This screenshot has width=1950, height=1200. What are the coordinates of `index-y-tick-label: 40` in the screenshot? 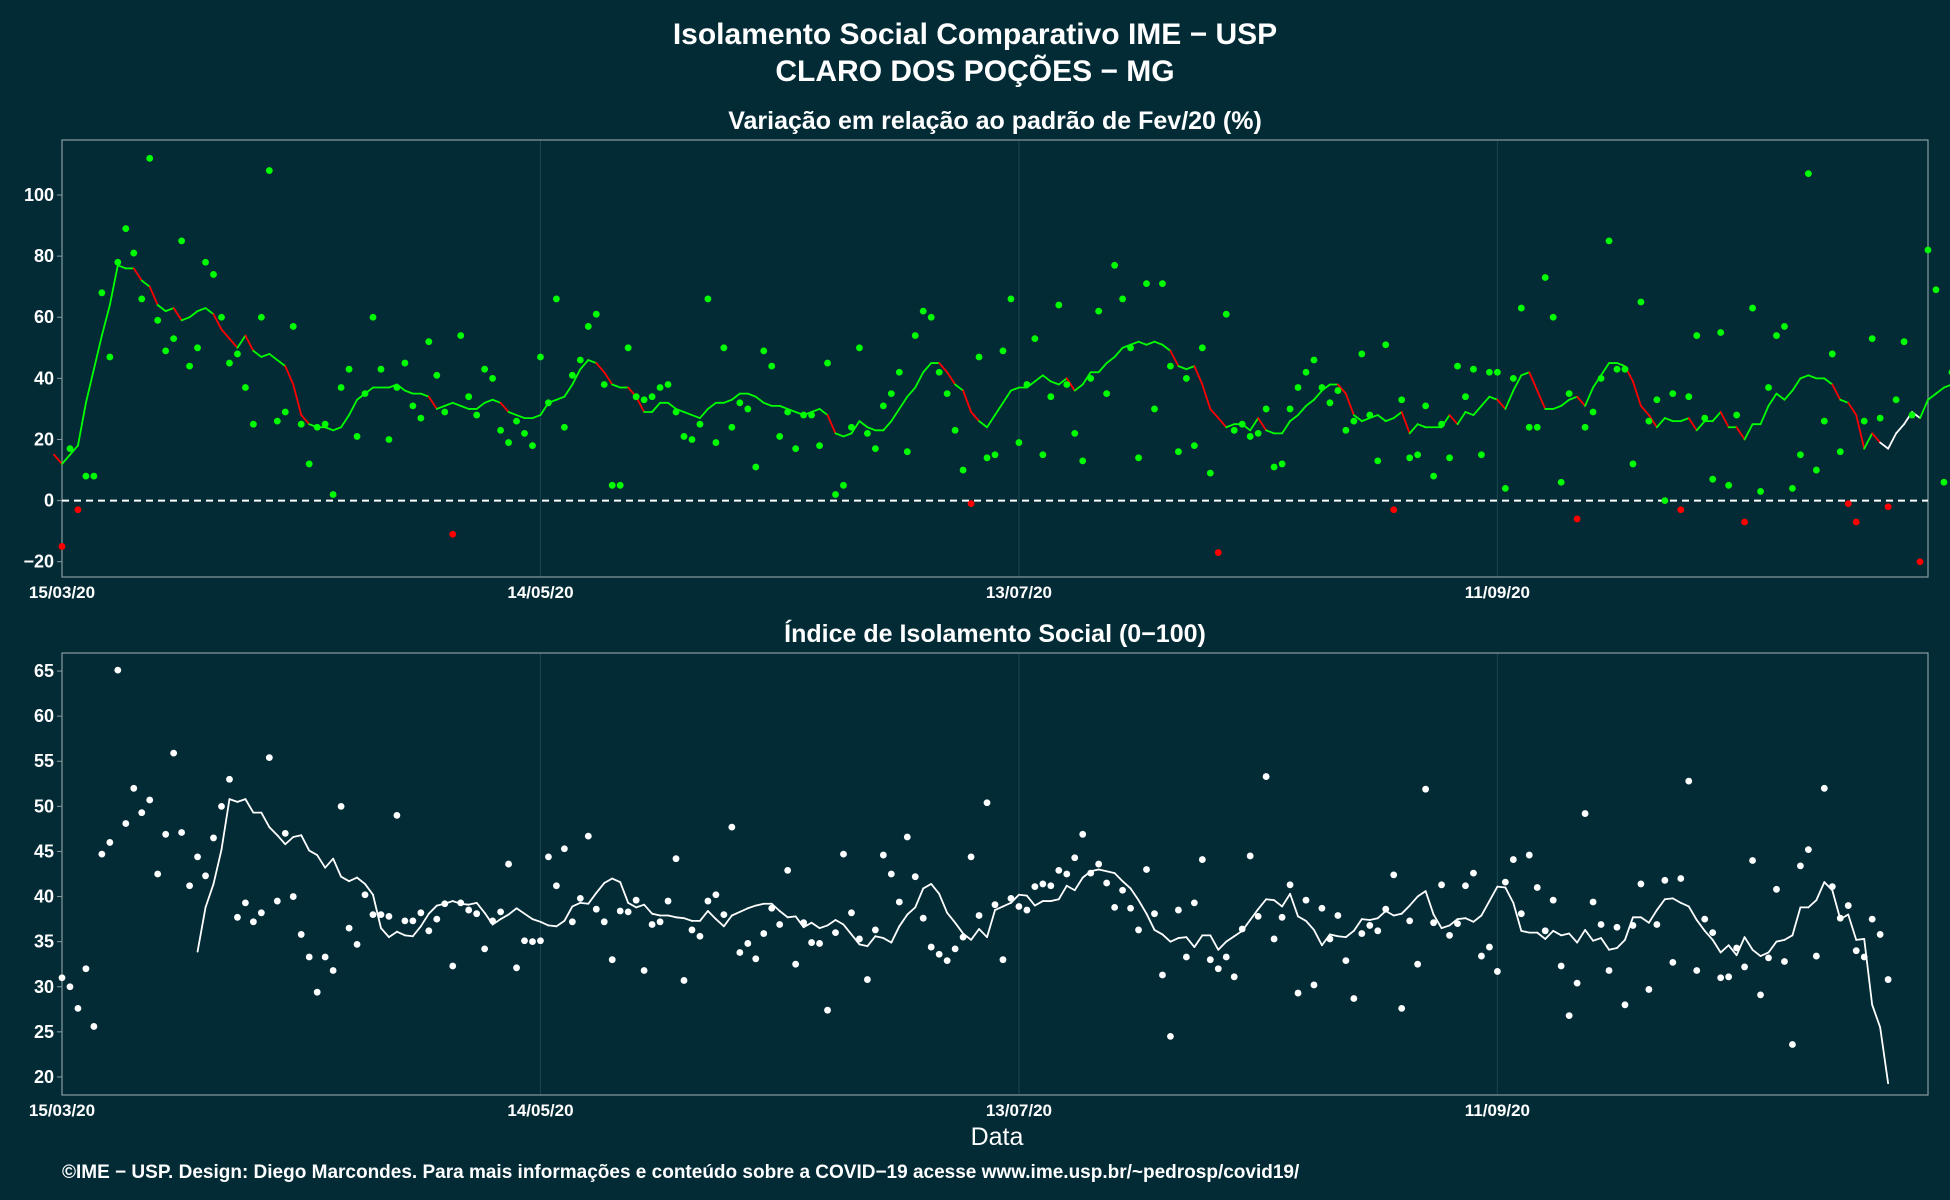 It's located at (44, 897).